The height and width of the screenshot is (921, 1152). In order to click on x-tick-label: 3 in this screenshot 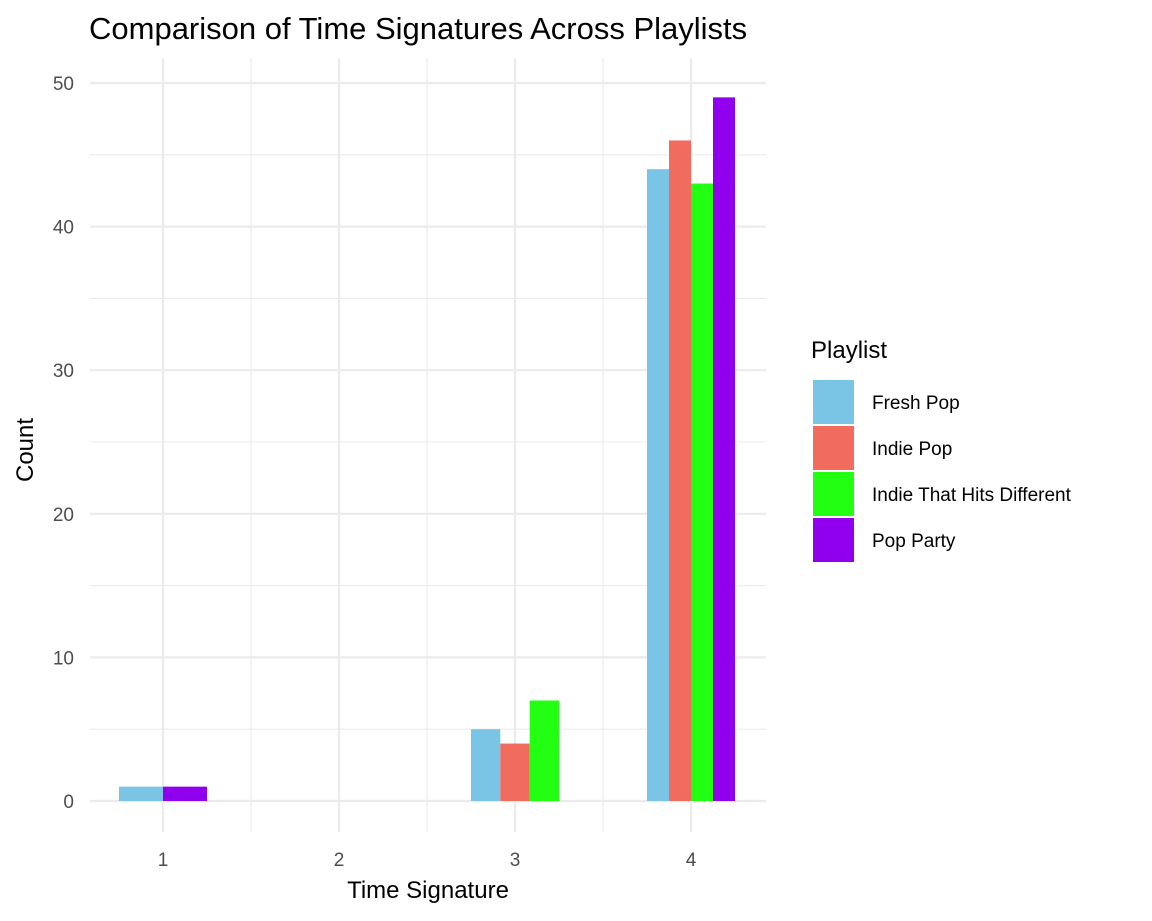, I will do `click(515, 860)`.